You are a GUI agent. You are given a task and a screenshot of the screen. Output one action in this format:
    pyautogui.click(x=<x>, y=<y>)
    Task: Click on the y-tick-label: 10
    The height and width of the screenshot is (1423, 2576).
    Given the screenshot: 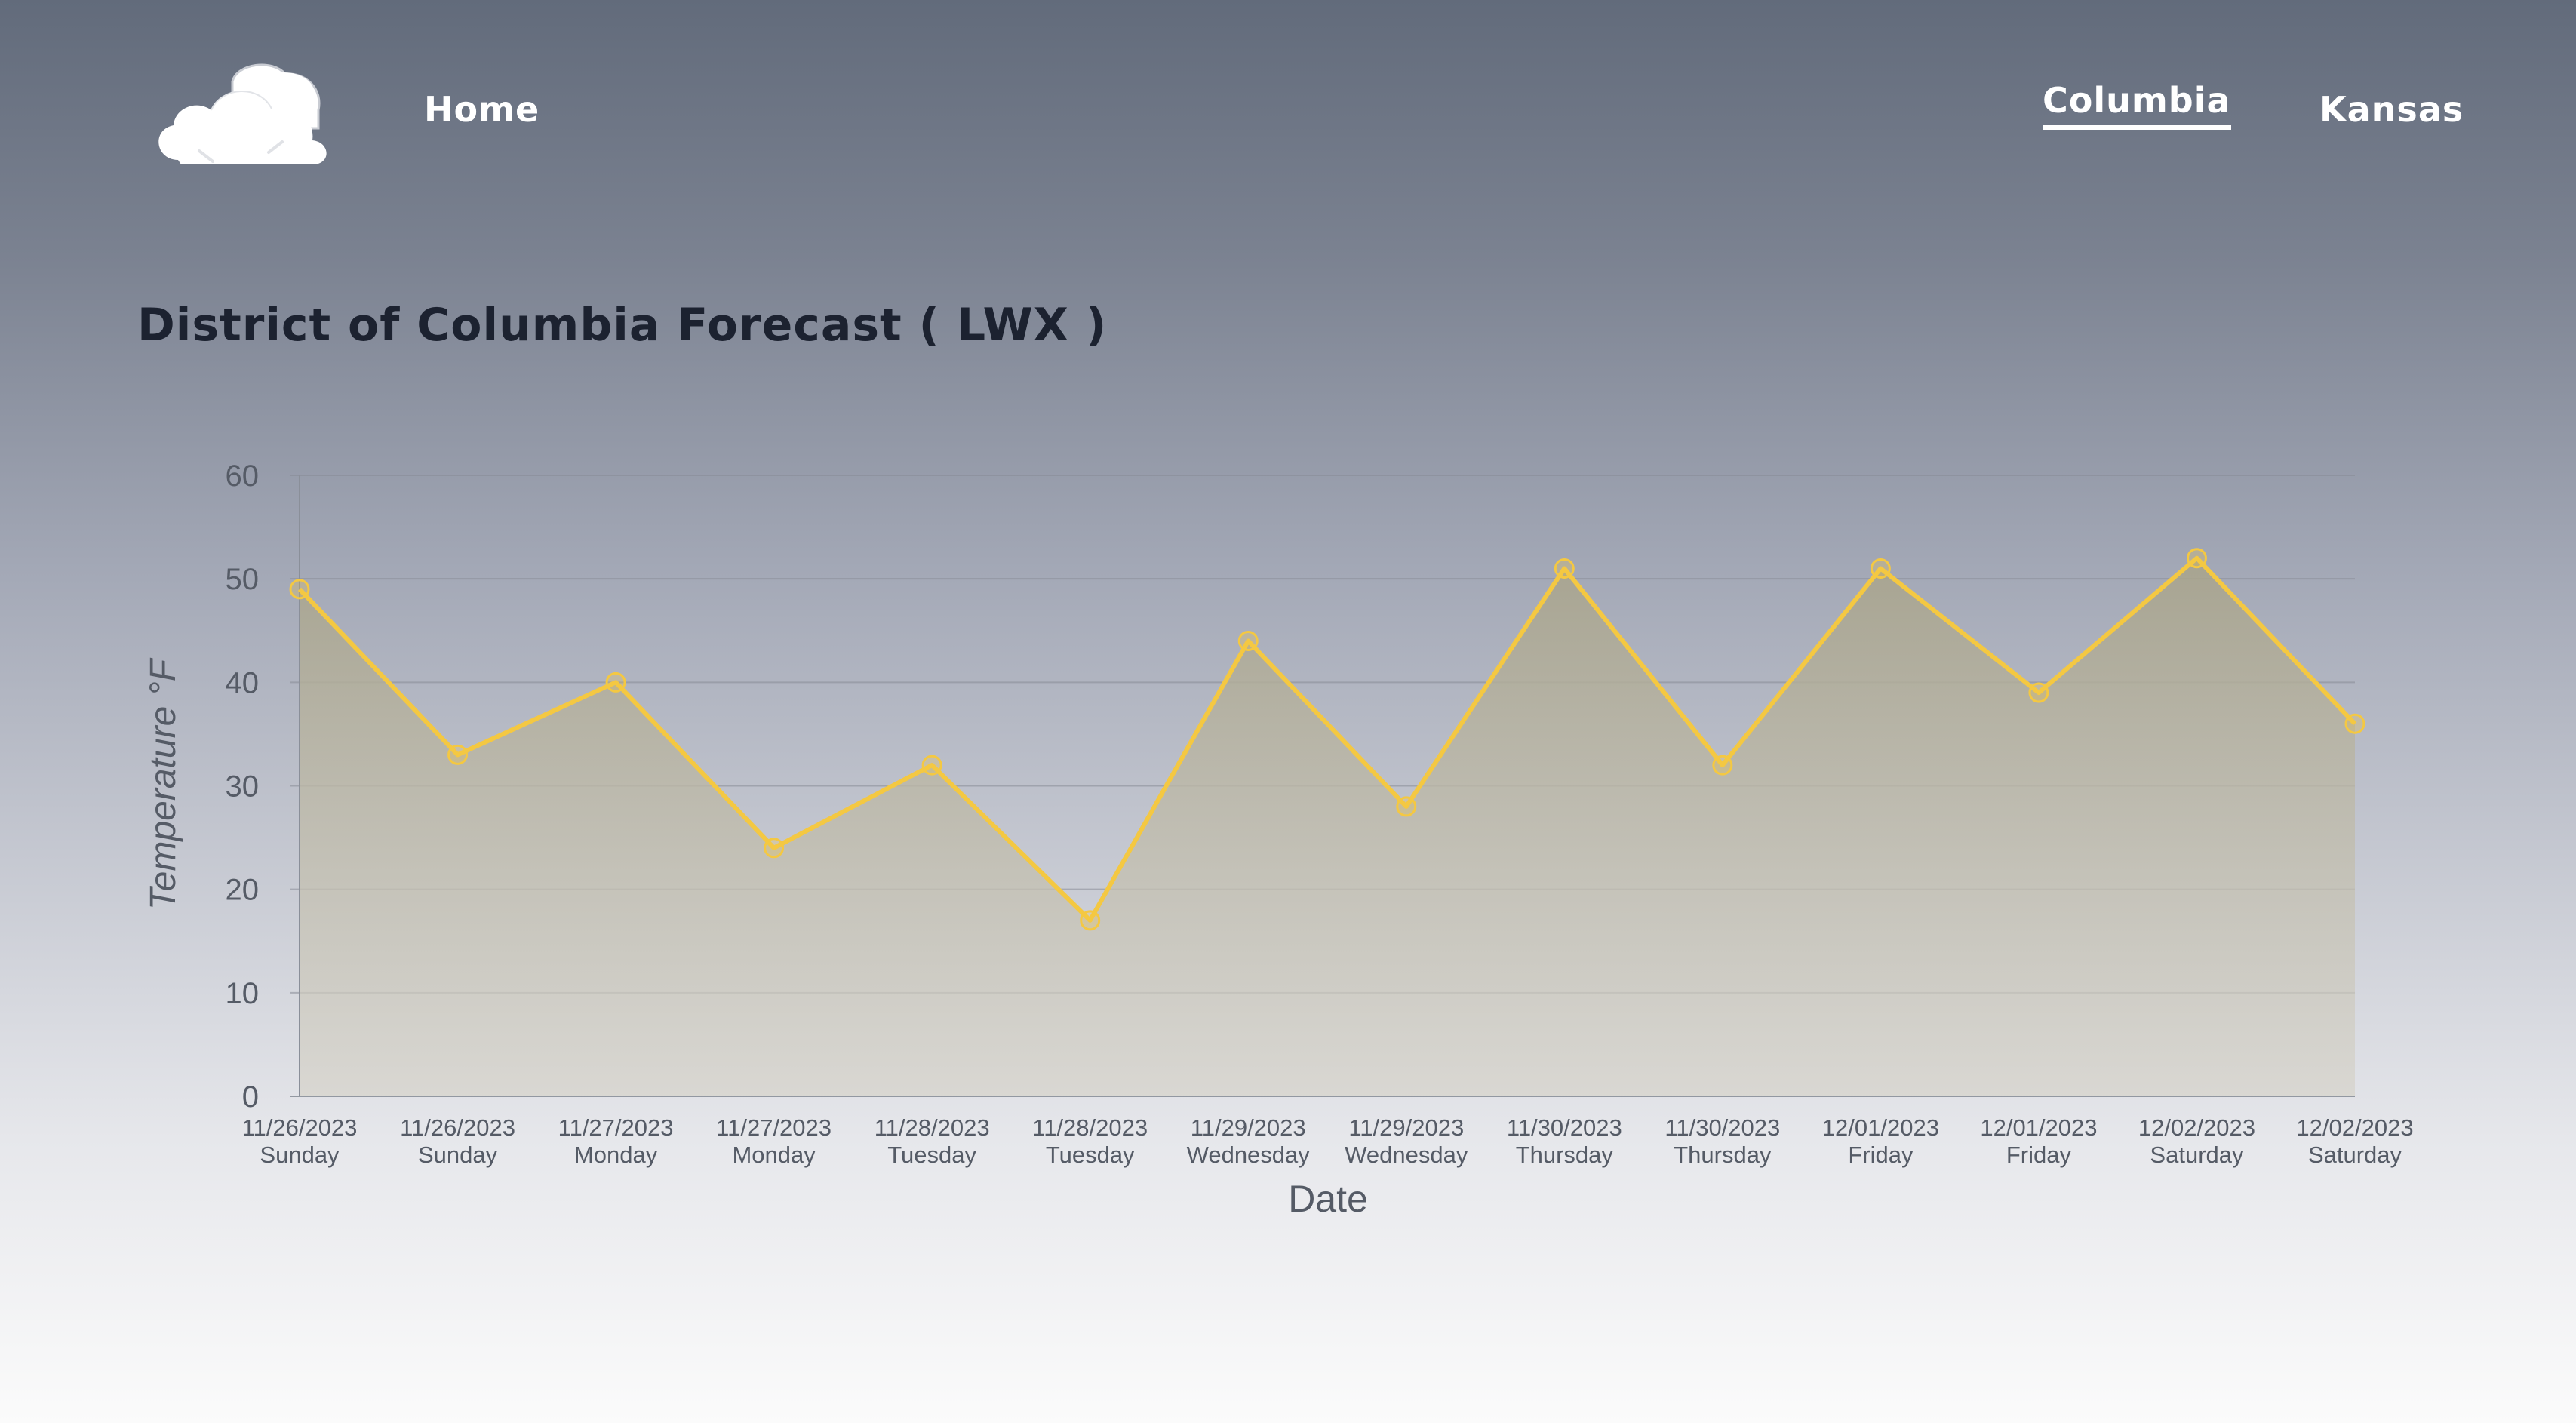 What is the action you would take?
    pyautogui.click(x=243, y=993)
    